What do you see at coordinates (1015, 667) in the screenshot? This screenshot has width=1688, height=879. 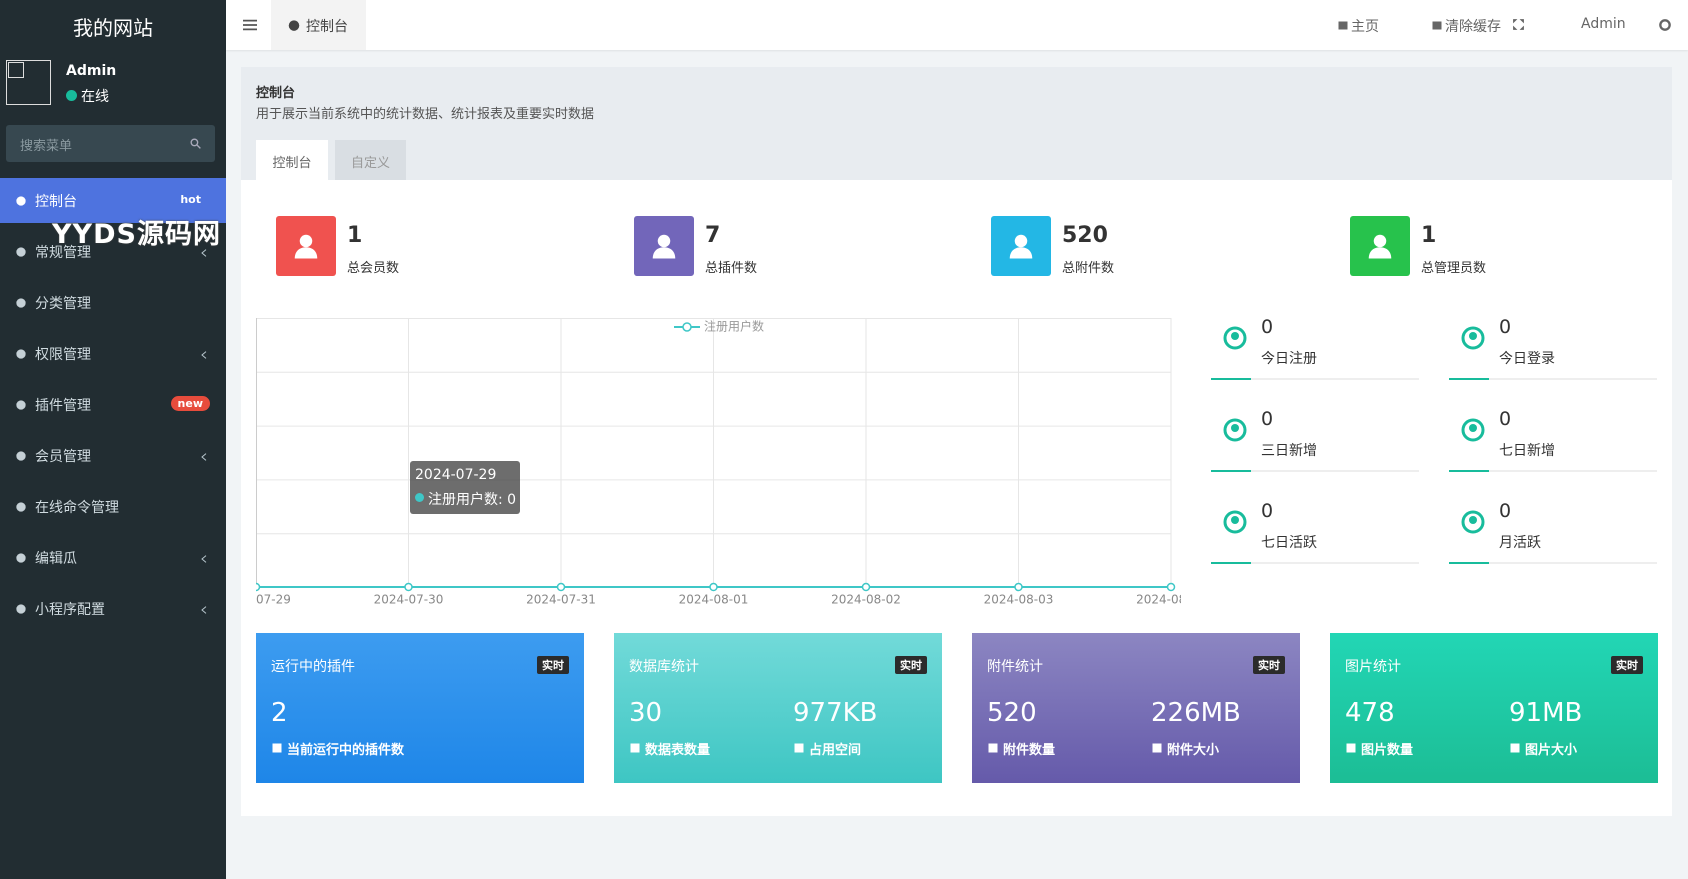 I see `card-title: 附件统计` at bounding box center [1015, 667].